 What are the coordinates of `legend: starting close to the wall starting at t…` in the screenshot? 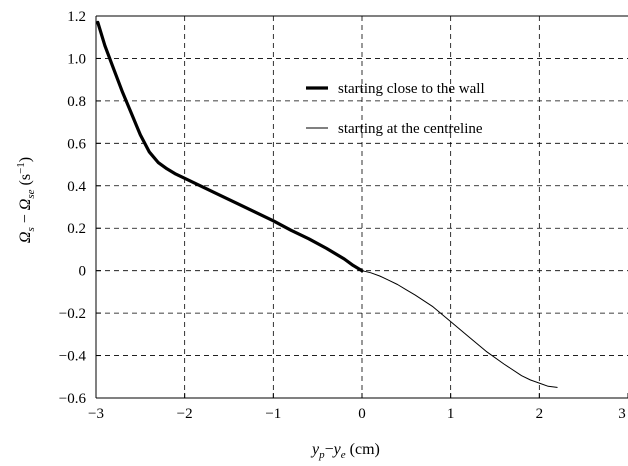 It's located at (395, 109).